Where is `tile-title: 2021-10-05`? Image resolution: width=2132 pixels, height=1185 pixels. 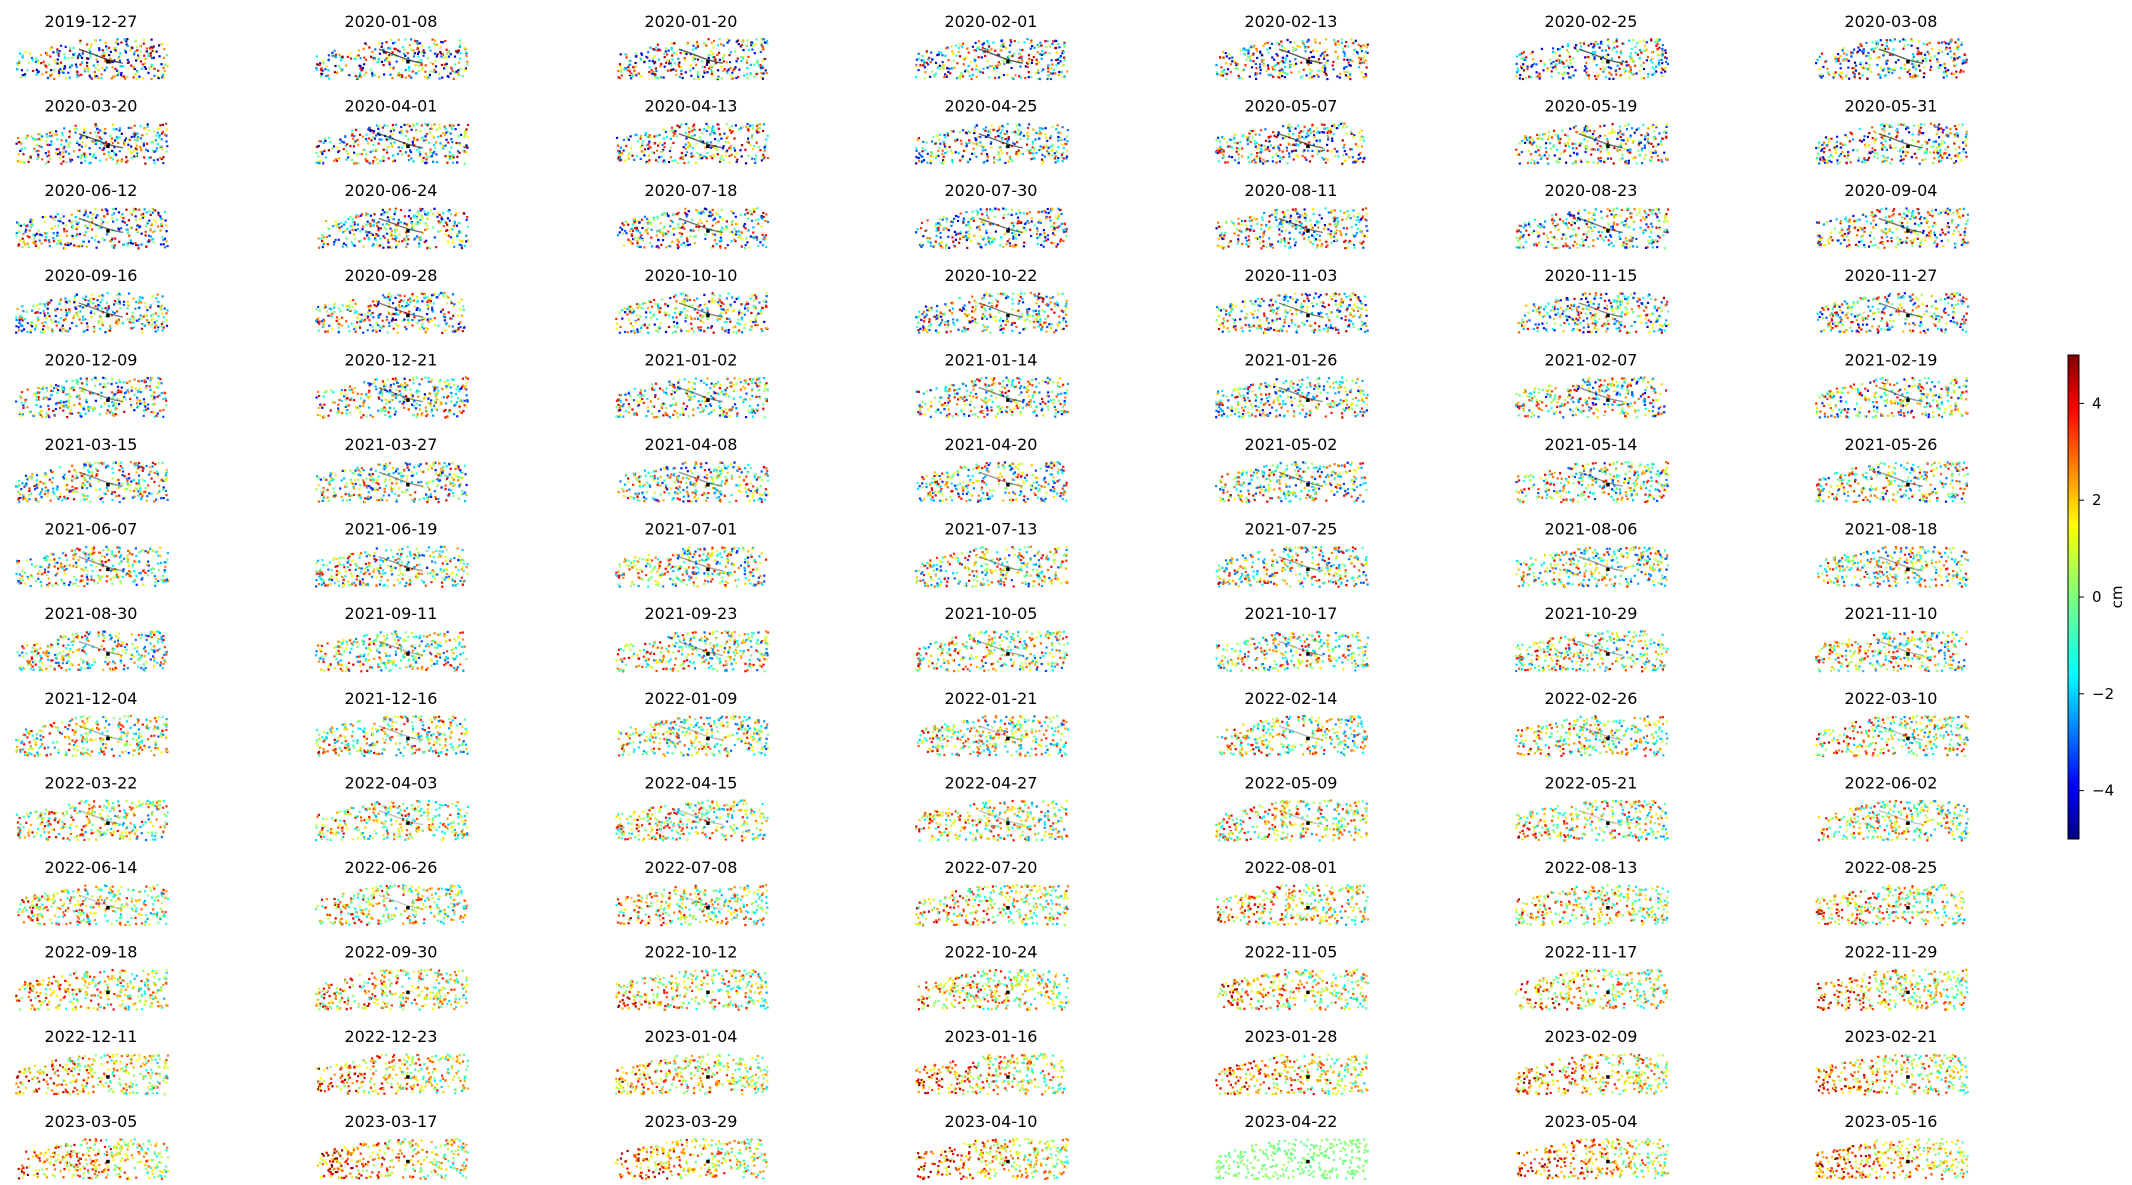
tile-title: 2021-10-05 is located at coordinates (991, 613).